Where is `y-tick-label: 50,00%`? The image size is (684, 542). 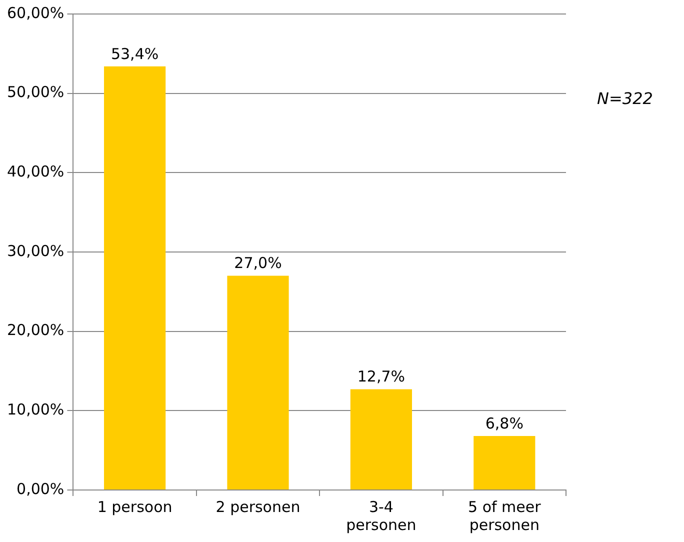
y-tick-label: 50,00% is located at coordinates (35, 92).